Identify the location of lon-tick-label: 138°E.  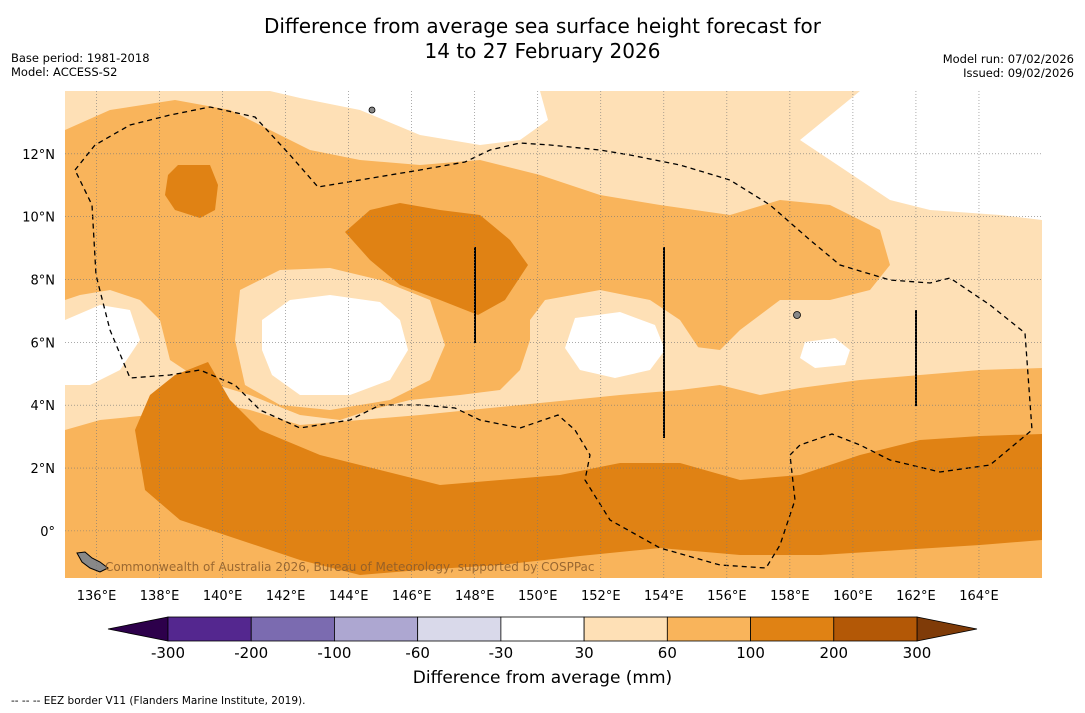
(160, 596).